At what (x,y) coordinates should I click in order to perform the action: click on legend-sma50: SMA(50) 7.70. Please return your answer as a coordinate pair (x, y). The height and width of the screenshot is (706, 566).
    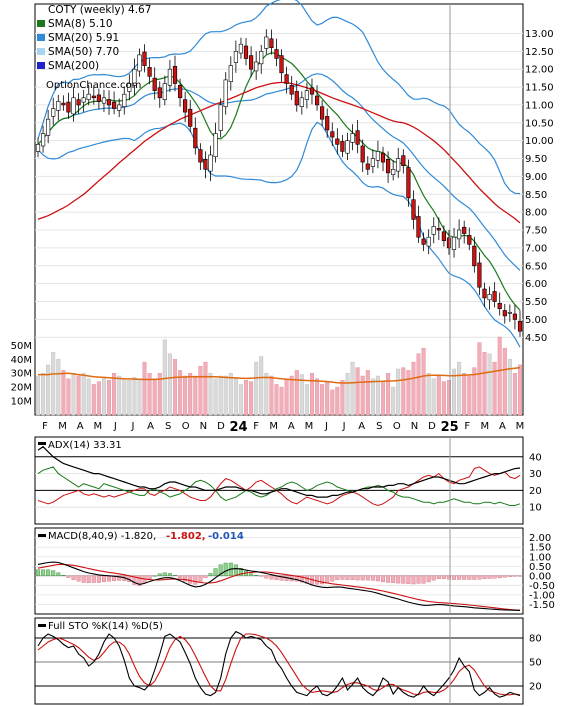
    Looking at the image, I should click on (78, 52).